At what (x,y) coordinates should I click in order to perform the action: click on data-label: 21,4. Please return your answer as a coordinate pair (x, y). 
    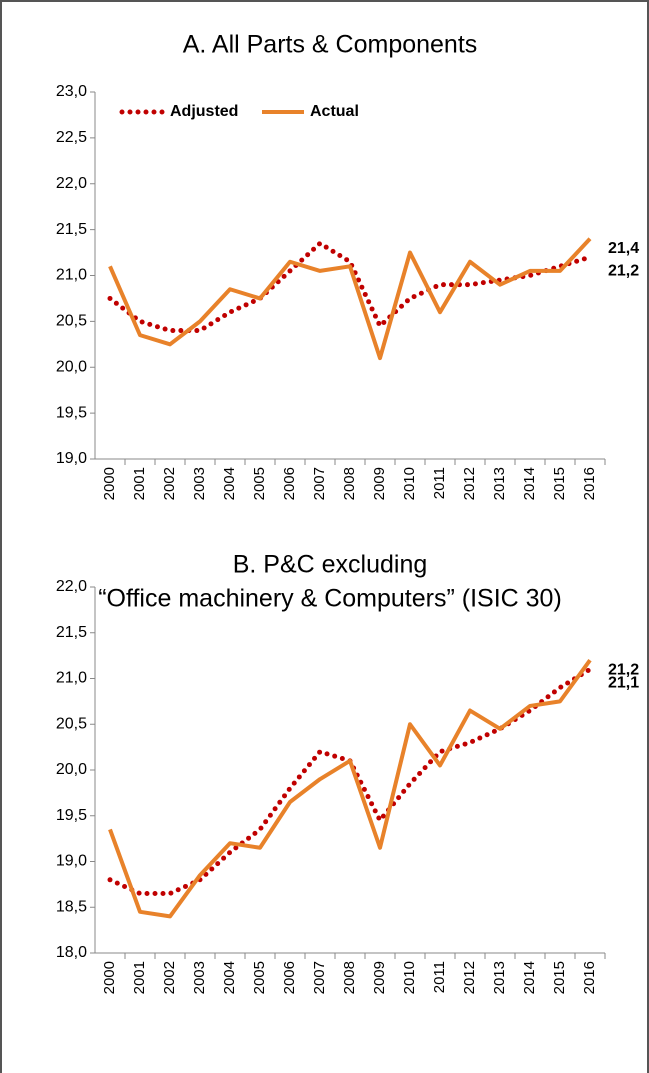
    Looking at the image, I should click on (623, 248).